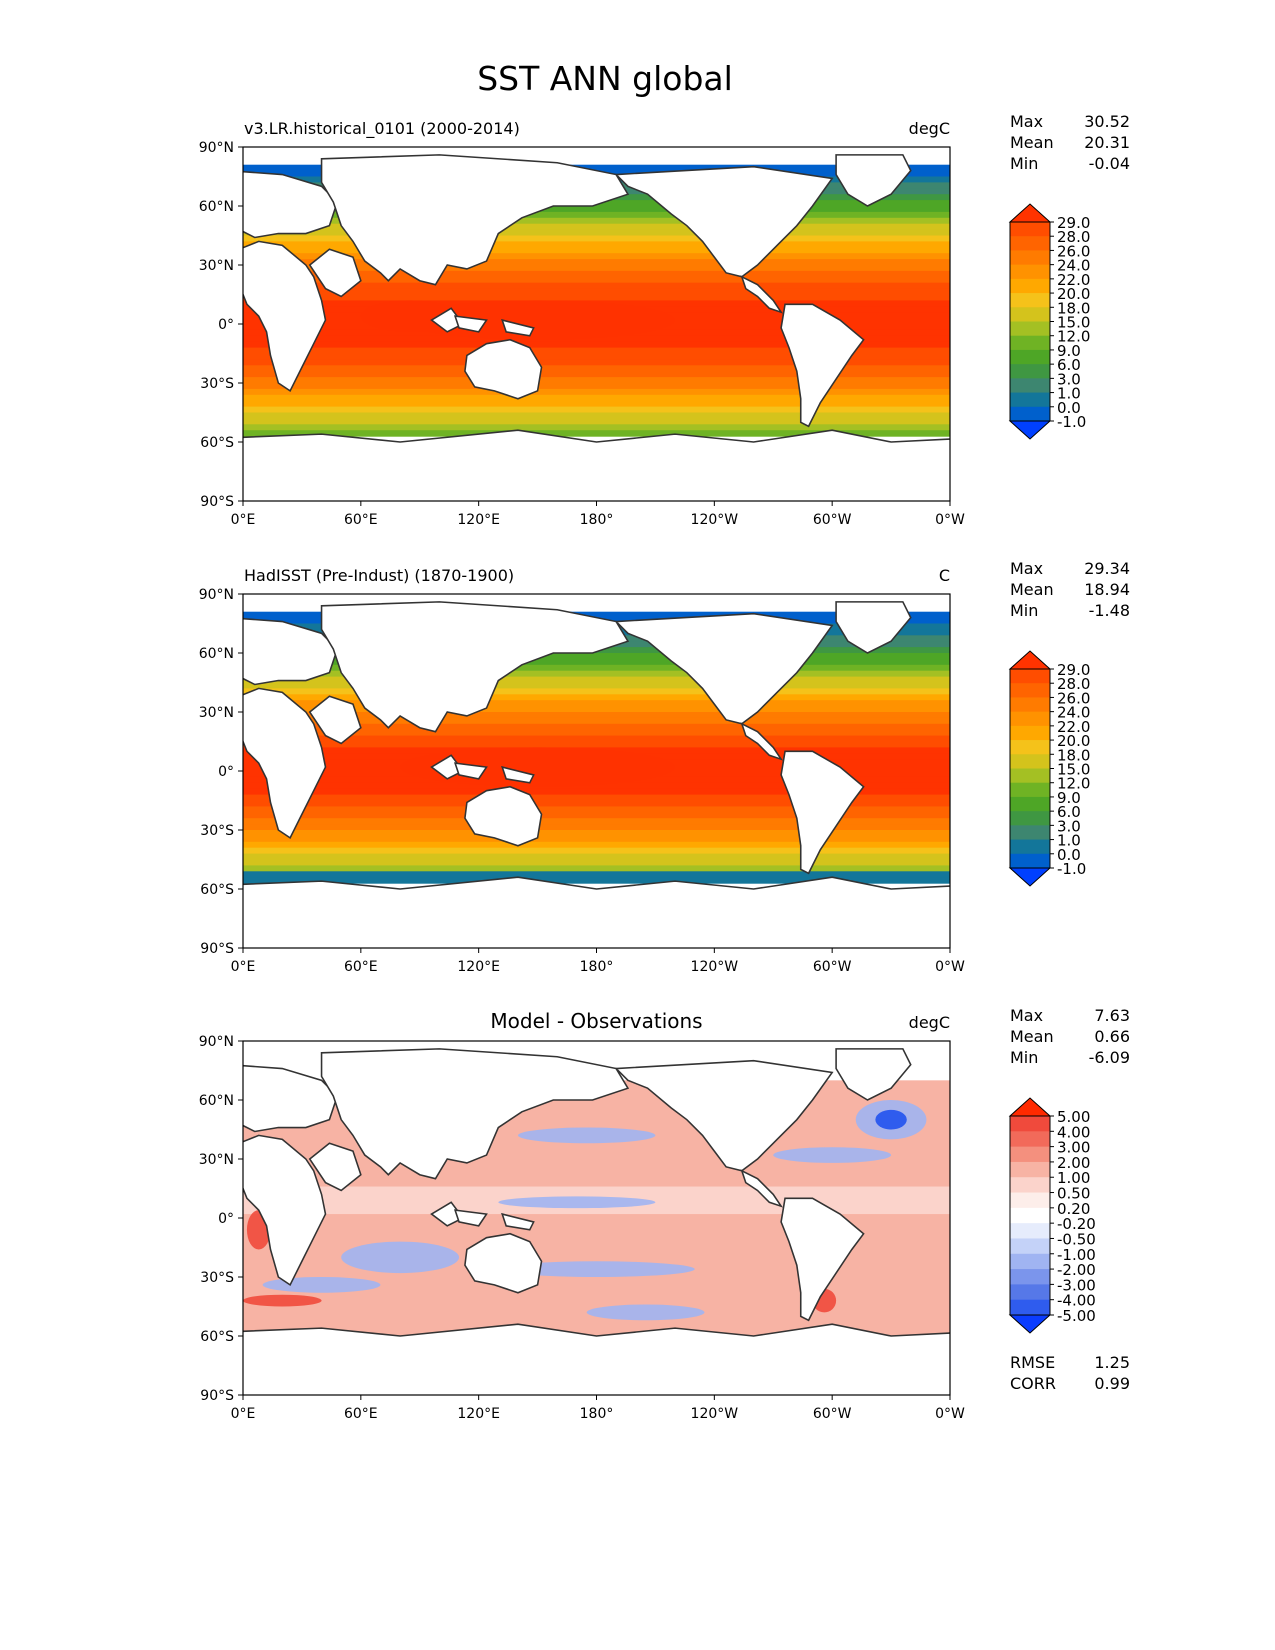 The image size is (1275, 1650). I want to click on panel-left-title: HadISST (Pre-Indust) (1870-1900), so click(379, 575).